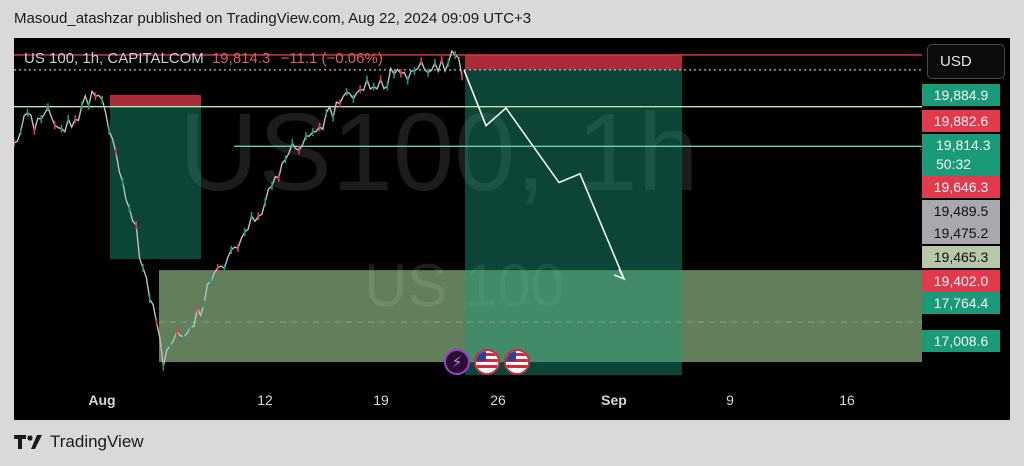 Image resolution: width=1024 pixels, height=466 pixels. I want to click on projection-arrowhead, so click(619, 274).